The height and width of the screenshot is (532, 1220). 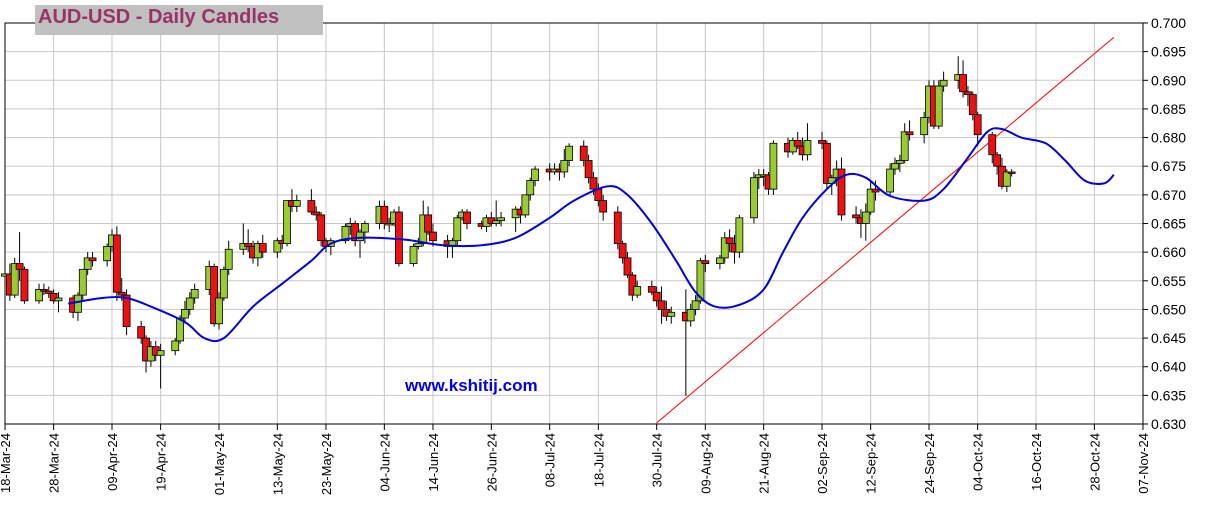 I want to click on x-tick-label: 07-Nov-24, so click(x=1143, y=463).